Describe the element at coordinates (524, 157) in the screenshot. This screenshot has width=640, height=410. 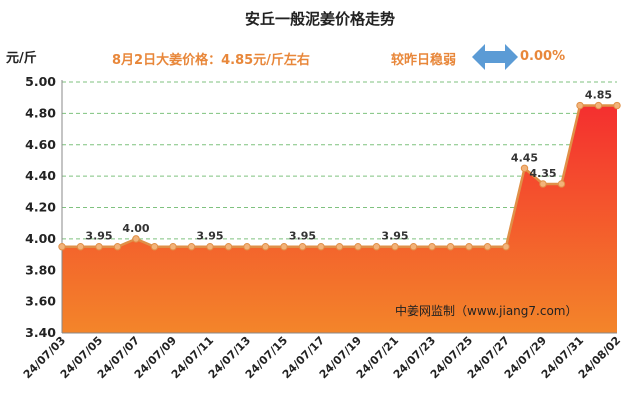
I see `data-label: 4.45` at that location.